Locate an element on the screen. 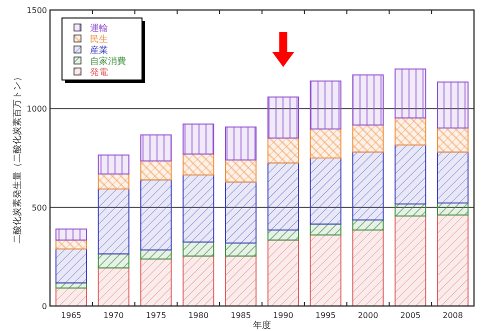 This screenshot has width=482, height=331. x-tick-label: 1995 is located at coordinates (325, 315).